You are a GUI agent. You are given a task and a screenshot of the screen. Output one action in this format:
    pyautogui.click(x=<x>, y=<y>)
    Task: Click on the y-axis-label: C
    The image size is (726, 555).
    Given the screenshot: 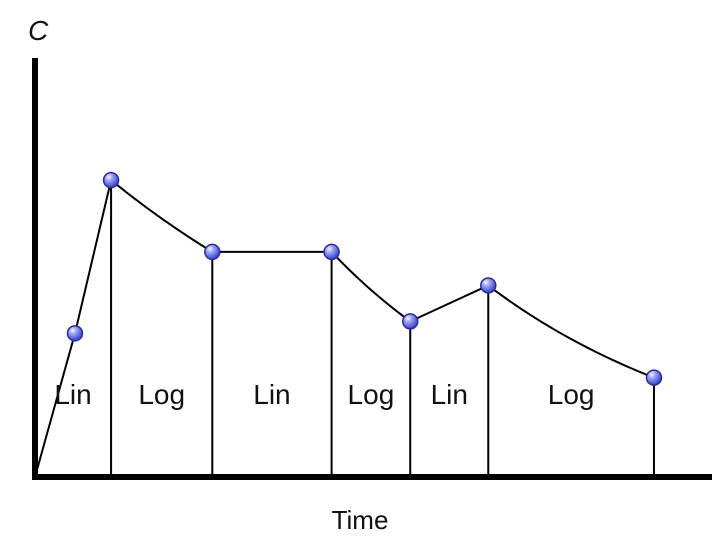 What is the action you would take?
    pyautogui.click(x=38, y=30)
    